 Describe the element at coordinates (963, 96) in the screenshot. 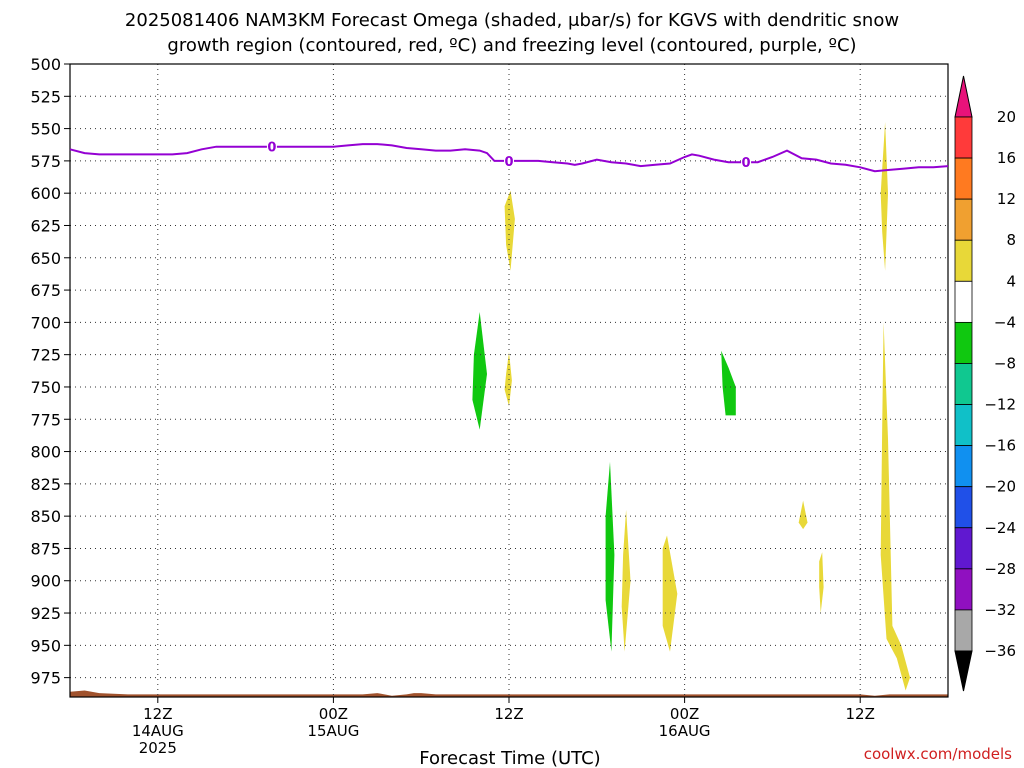

I see `colorbar-top-arrow` at that location.